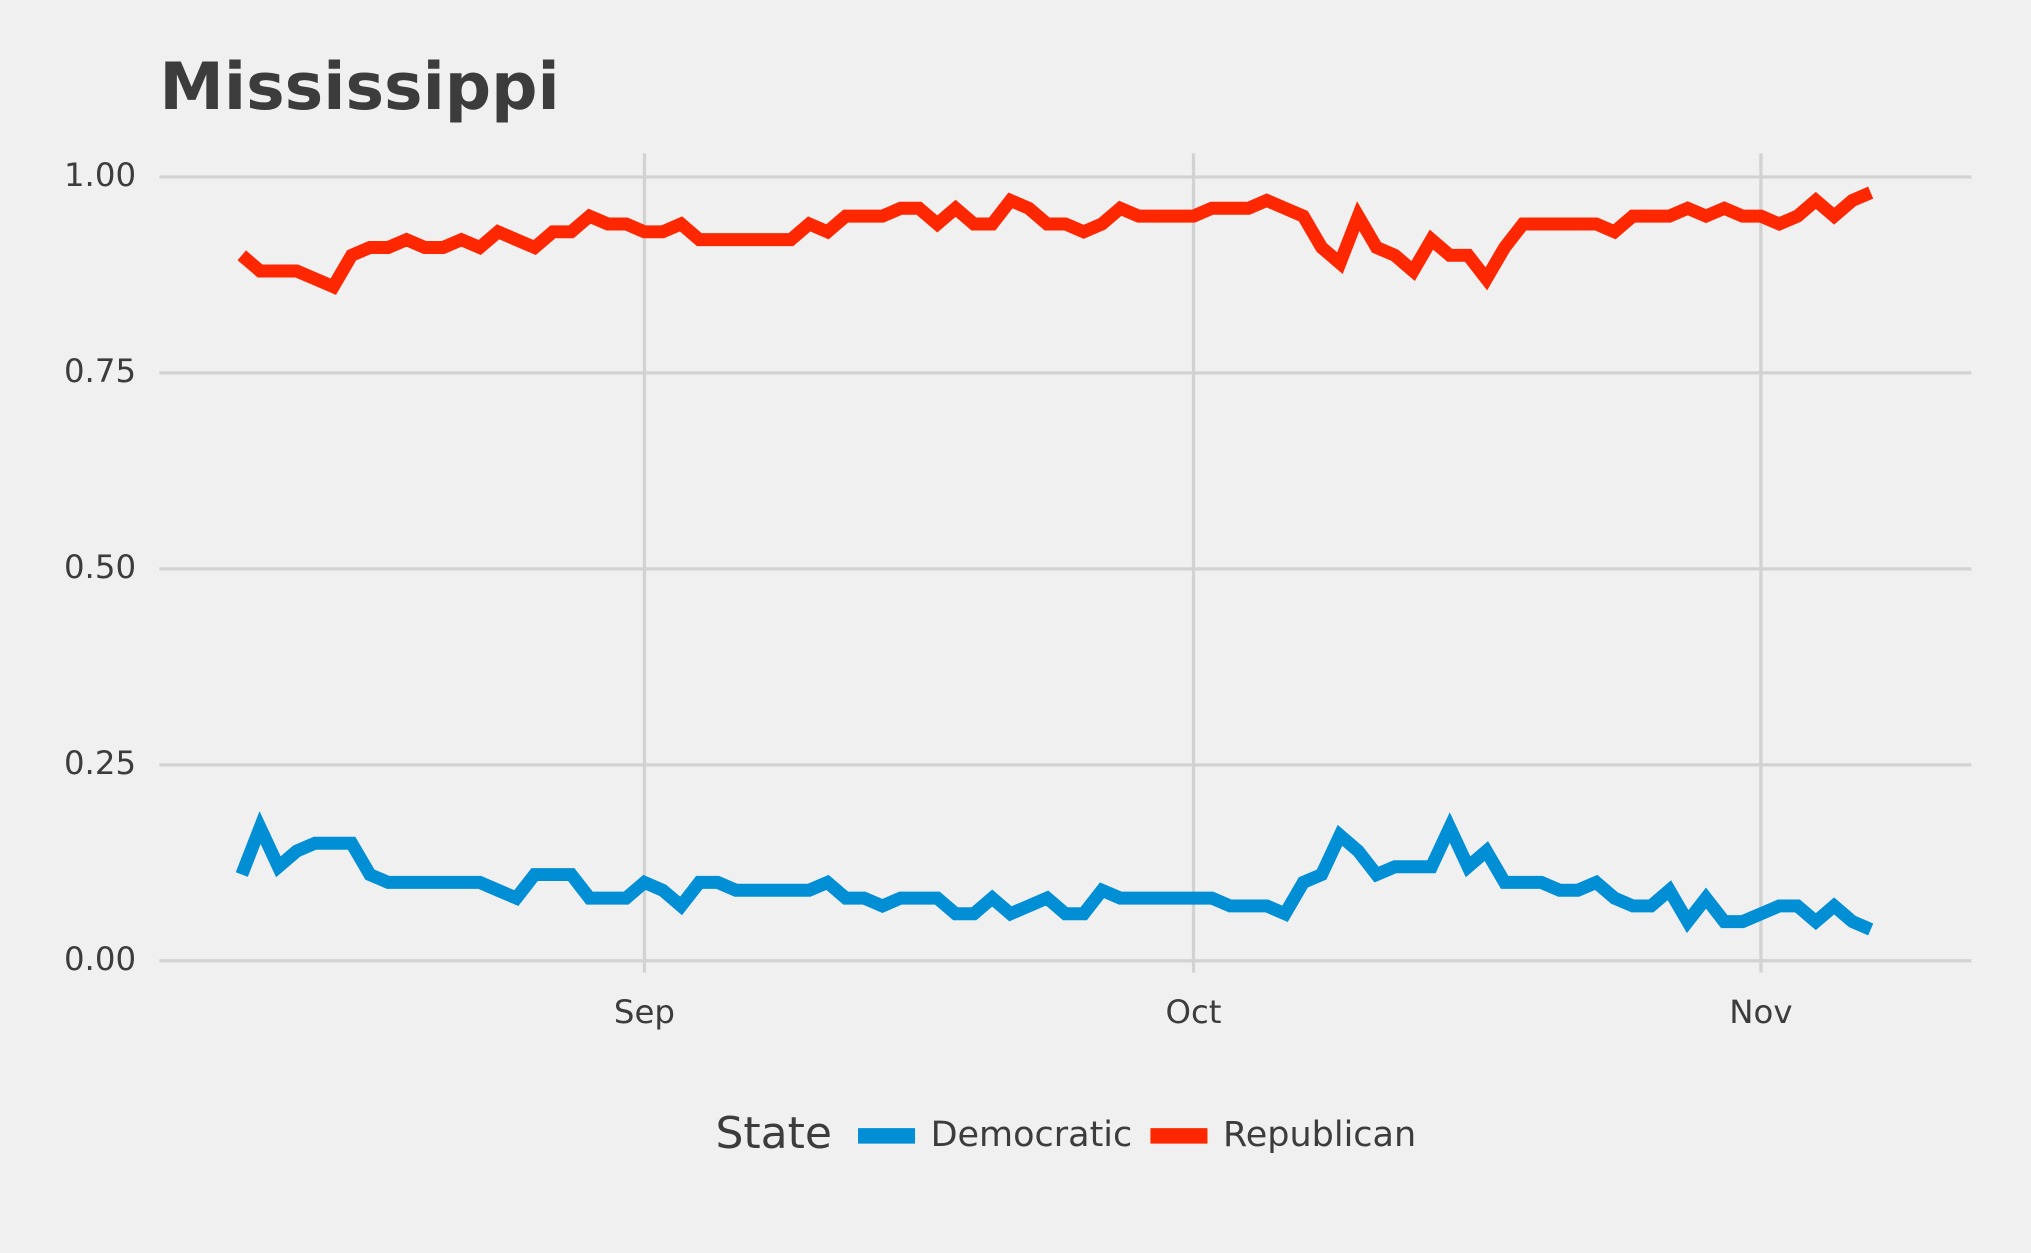 The width and height of the screenshot is (2031, 1253). What do you see at coordinates (1194, 1012) in the screenshot?
I see `x-tick-label: Oct` at bounding box center [1194, 1012].